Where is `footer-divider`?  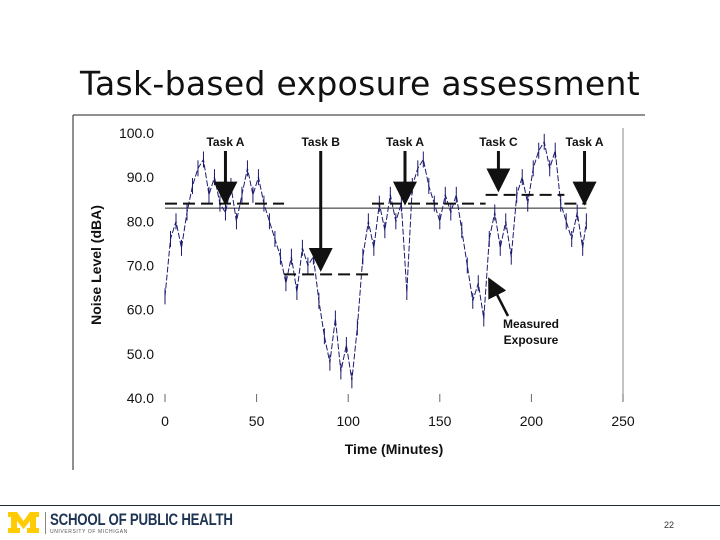 footer-divider is located at coordinates (360, 505).